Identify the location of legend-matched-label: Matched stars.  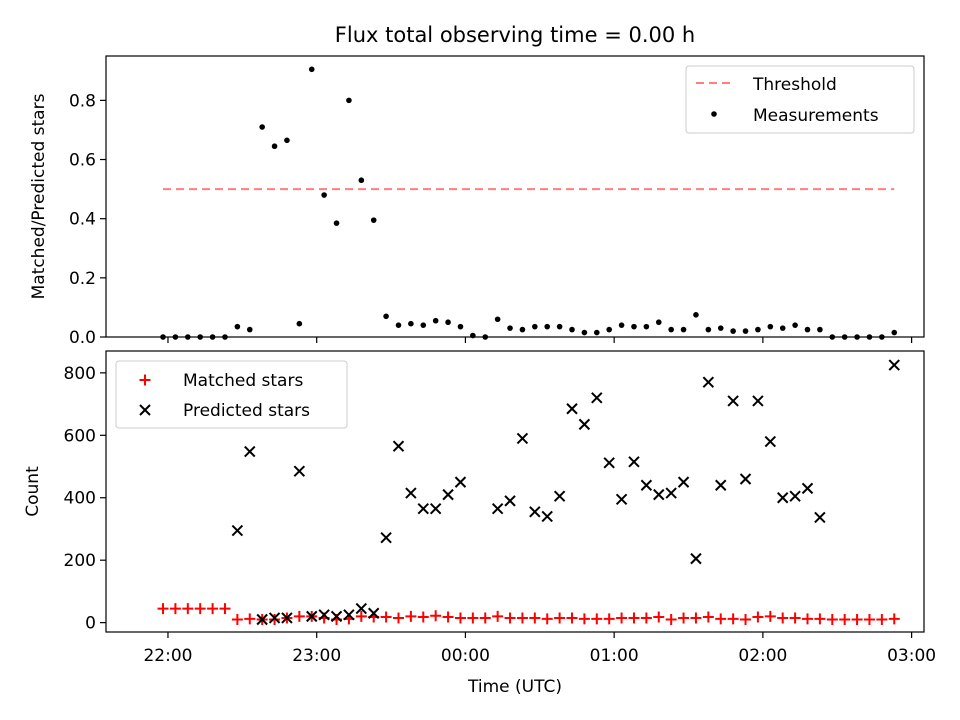
(243, 381).